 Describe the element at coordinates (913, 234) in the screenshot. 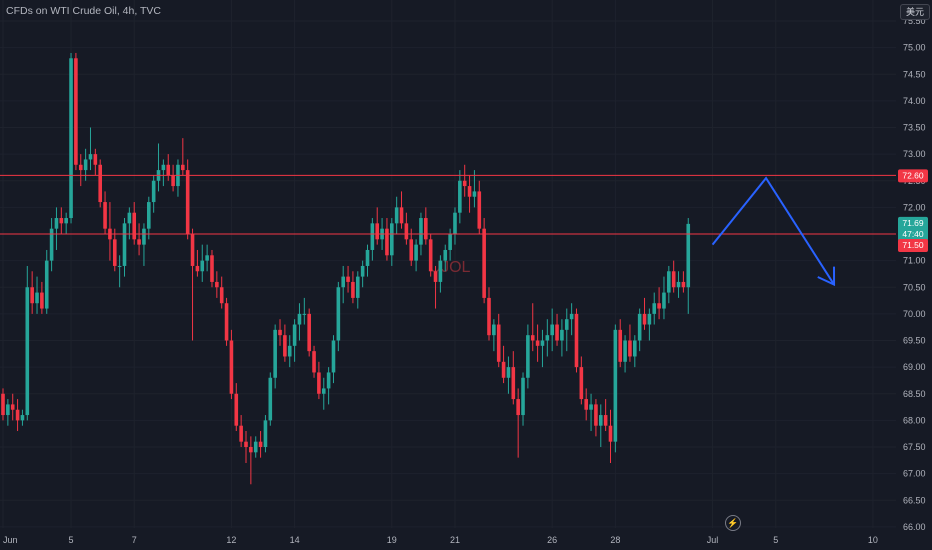

I see `last-price-badge-text: 47:40` at that location.